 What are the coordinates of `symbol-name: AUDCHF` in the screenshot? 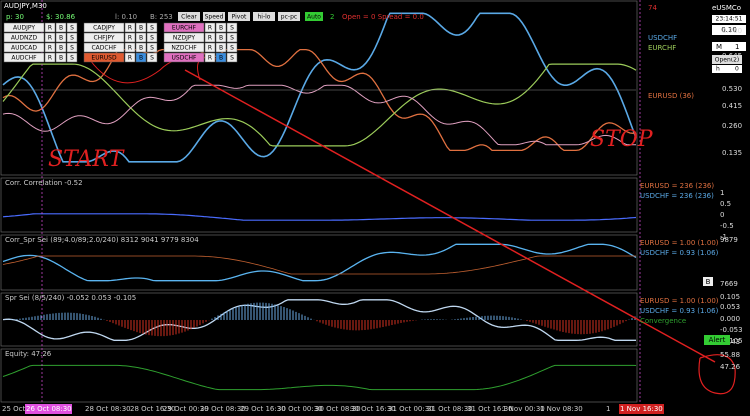 It's located at (24, 58).